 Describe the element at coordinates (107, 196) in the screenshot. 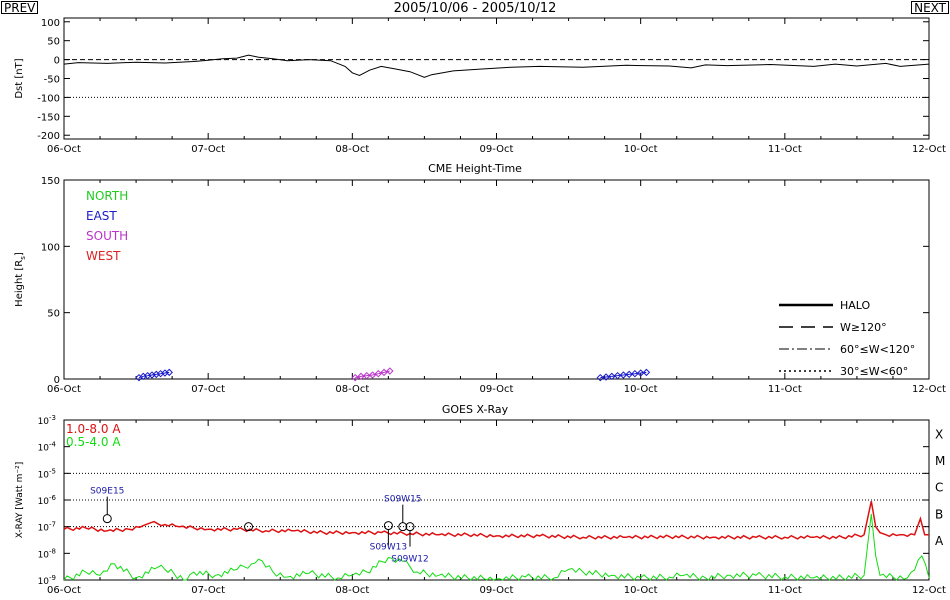

I see `cme-legend-north: NORTH` at that location.